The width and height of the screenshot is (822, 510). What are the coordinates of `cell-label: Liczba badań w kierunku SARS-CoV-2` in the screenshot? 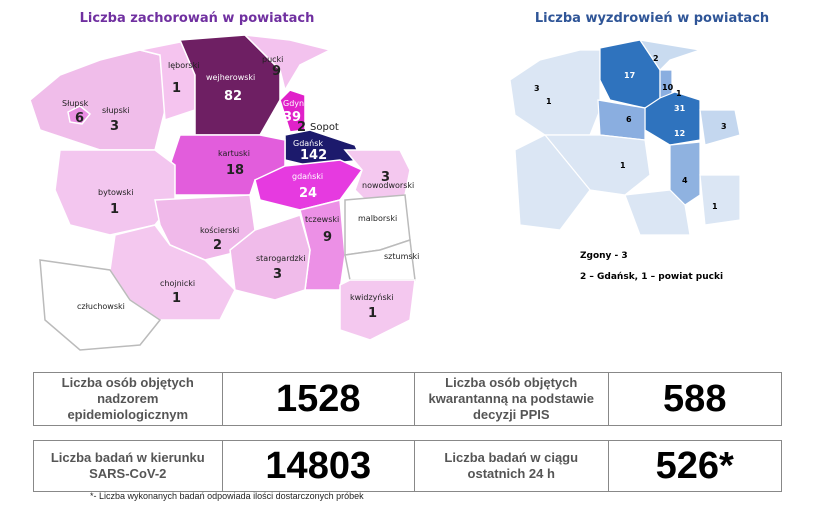 It's located at (128, 466).